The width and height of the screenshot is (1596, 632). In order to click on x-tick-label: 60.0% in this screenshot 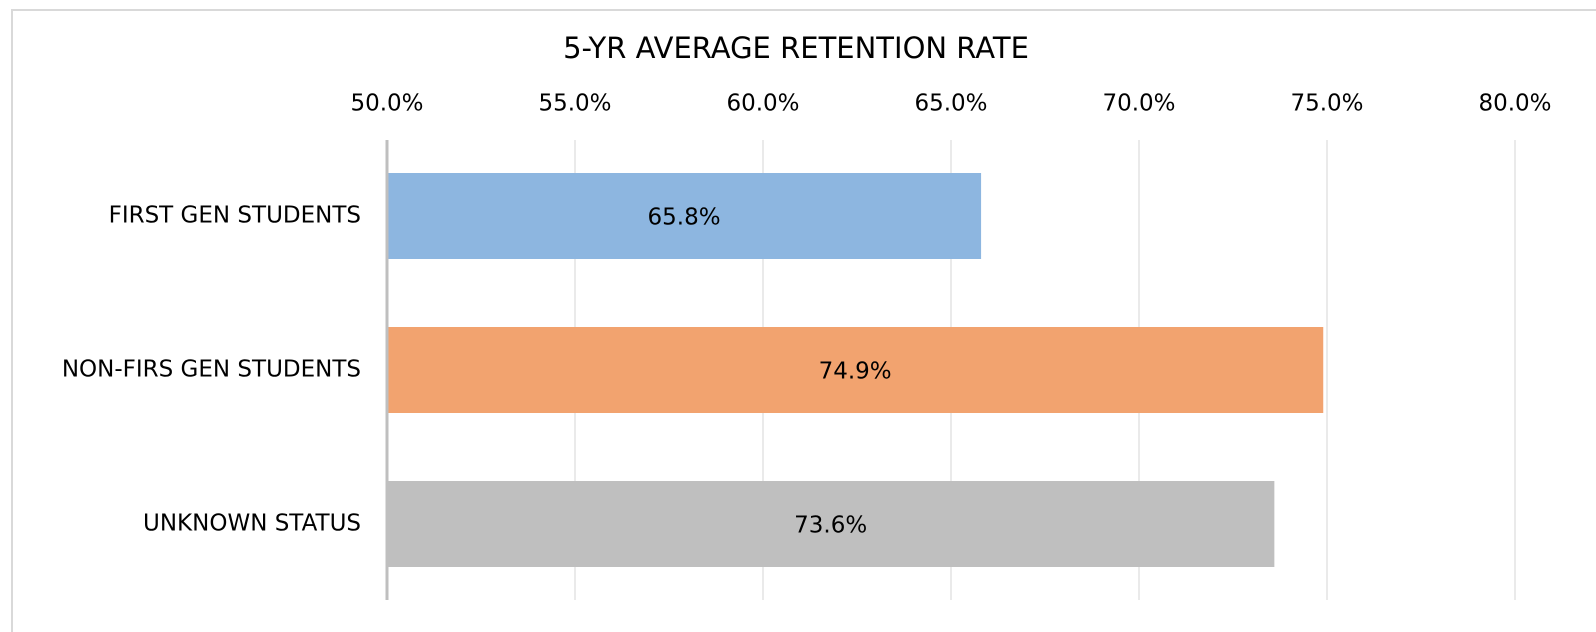, I will do `click(762, 104)`.